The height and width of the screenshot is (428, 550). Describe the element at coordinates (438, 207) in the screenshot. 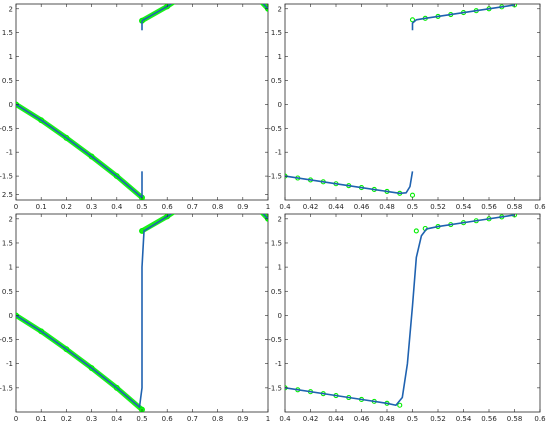

I see `x-tick-label: 0.52` at that location.